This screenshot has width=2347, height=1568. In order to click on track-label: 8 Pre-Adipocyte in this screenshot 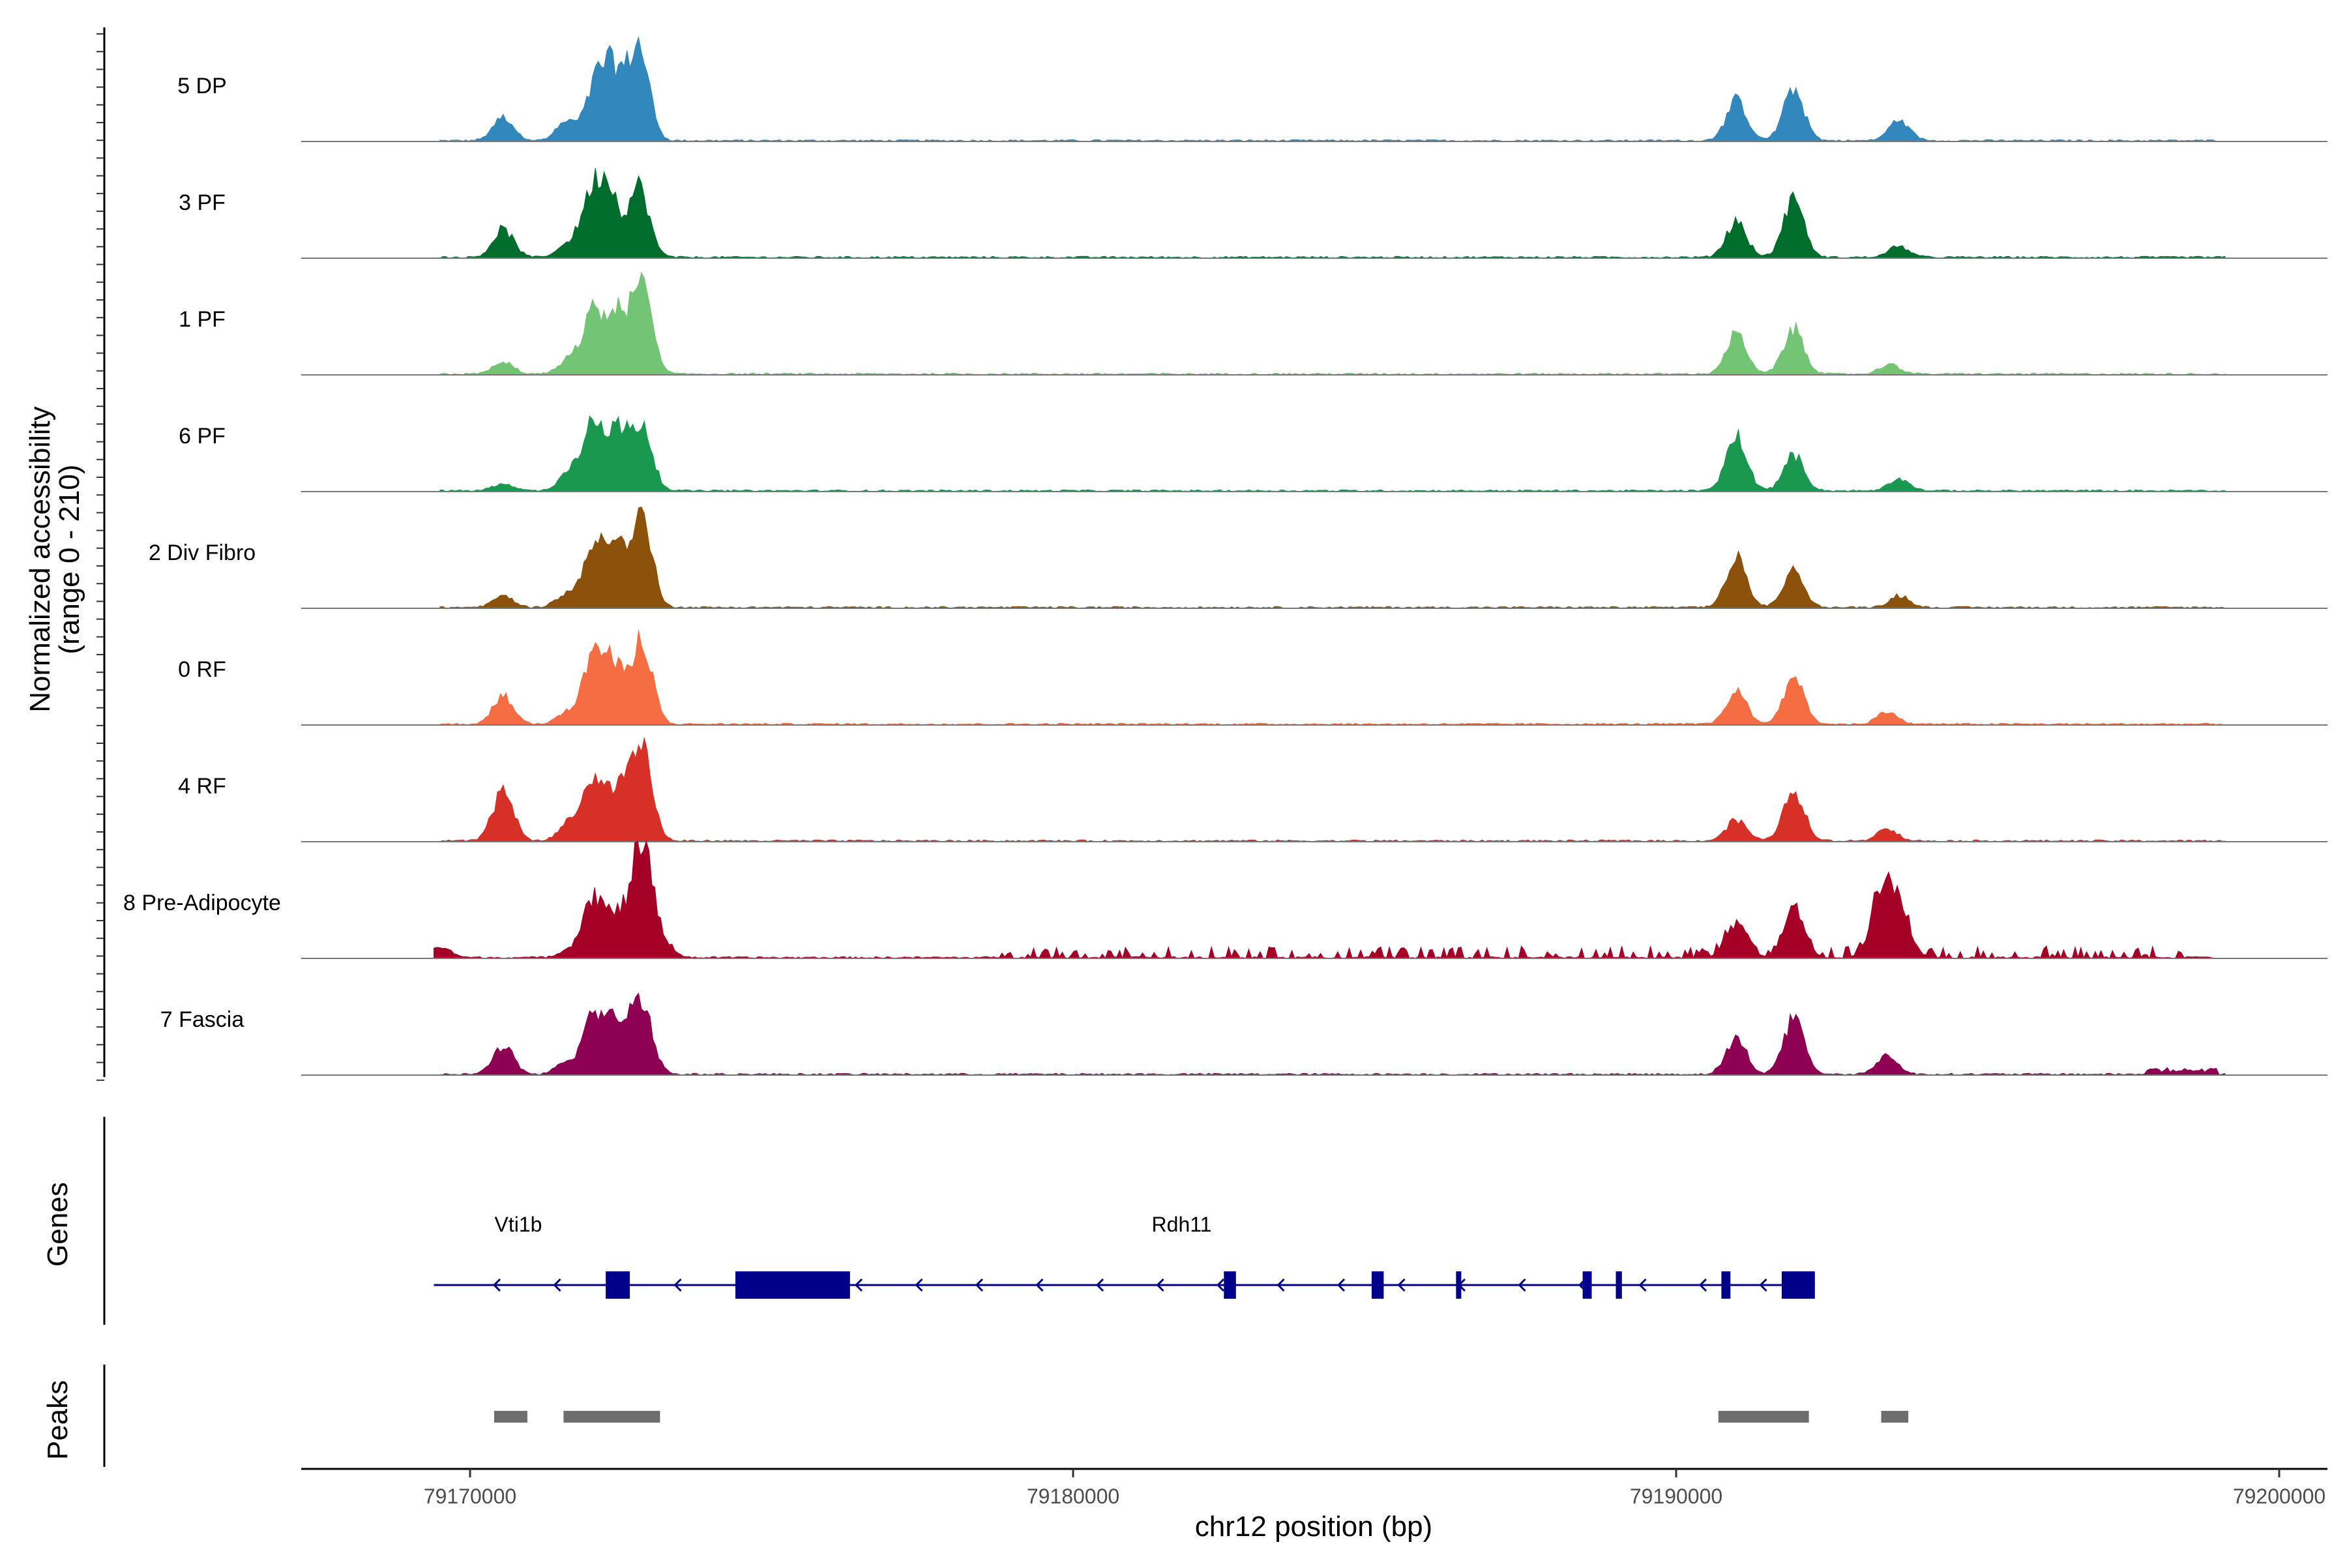, I will do `click(202, 903)`.